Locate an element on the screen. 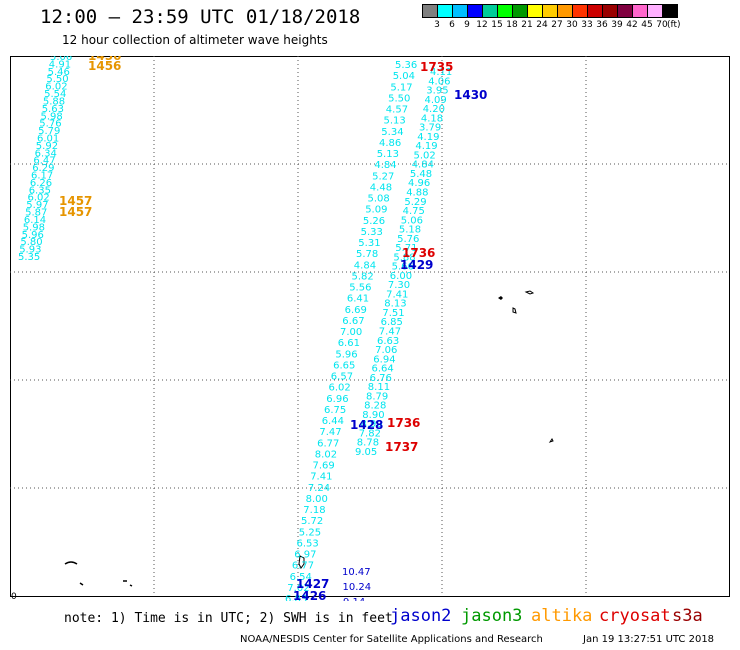 This screenshot has width=740, height=650. wave-height-value: 5.98 is located at coordinates (52, 116).